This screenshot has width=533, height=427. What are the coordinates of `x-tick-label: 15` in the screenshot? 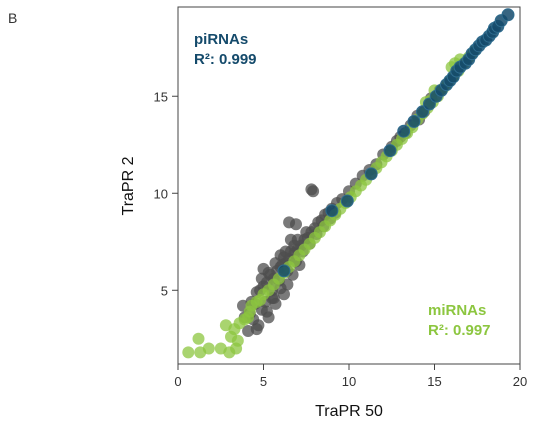 It's located at (434, 381).